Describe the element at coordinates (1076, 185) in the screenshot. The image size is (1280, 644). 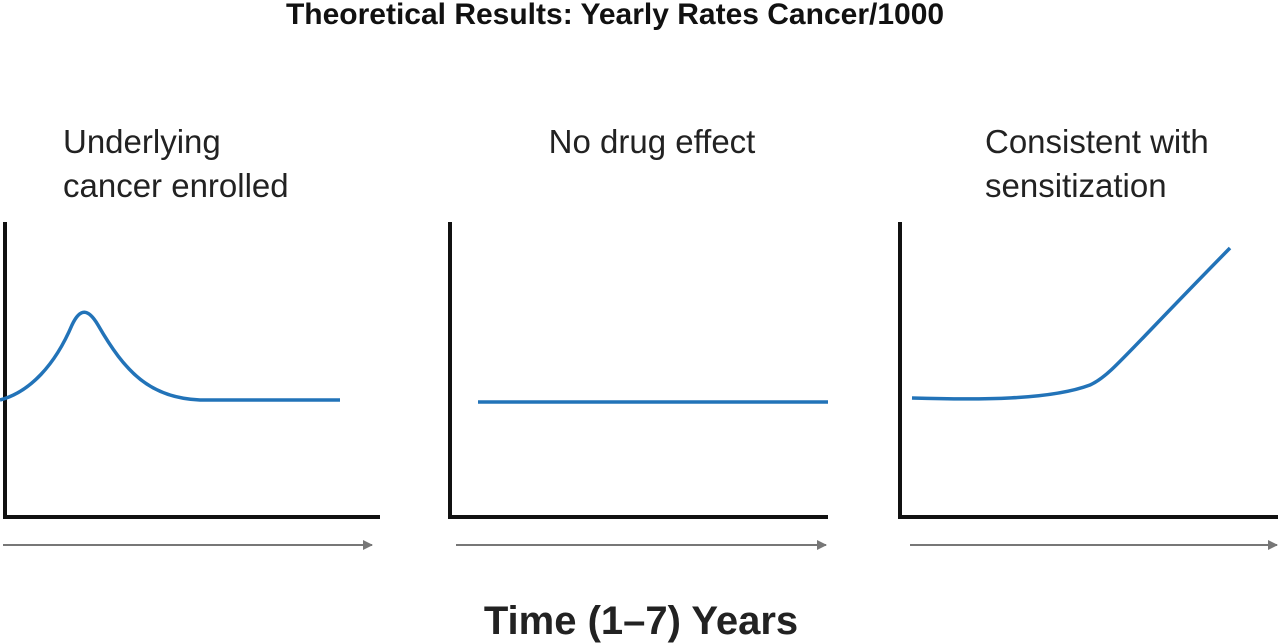
I see `panel-label: sensitization` at that location.